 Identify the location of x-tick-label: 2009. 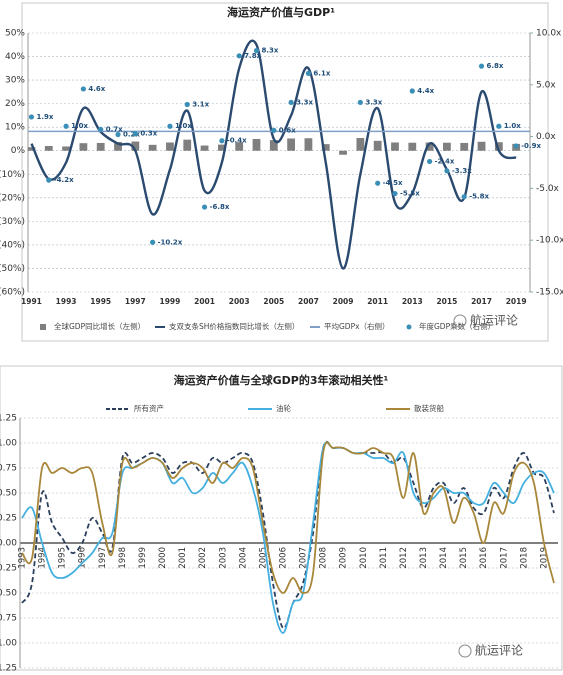
(344, 558).